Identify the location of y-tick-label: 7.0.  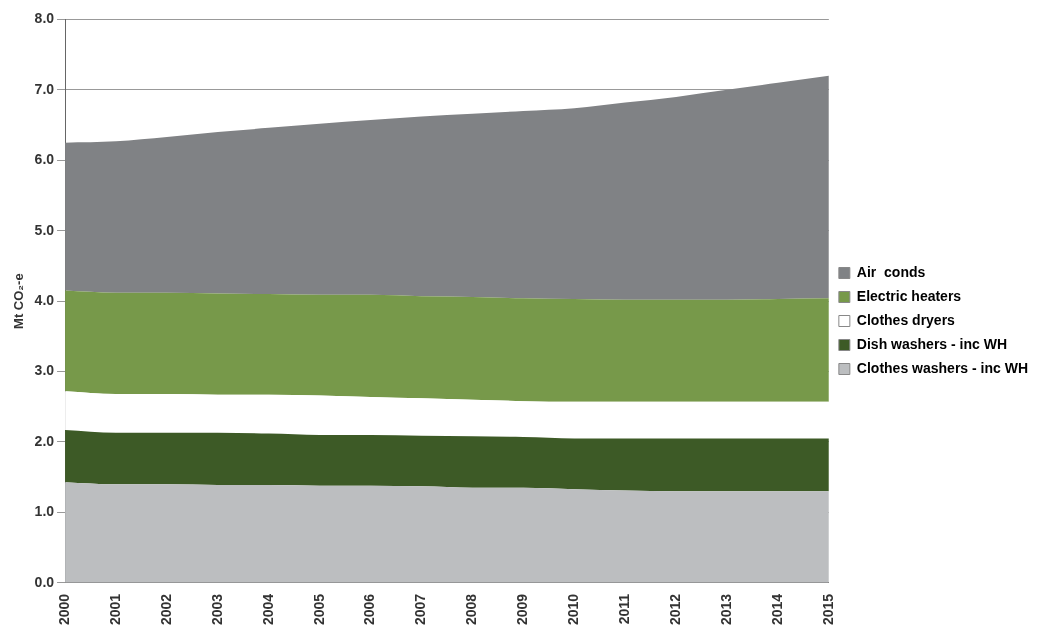
(44, 88).